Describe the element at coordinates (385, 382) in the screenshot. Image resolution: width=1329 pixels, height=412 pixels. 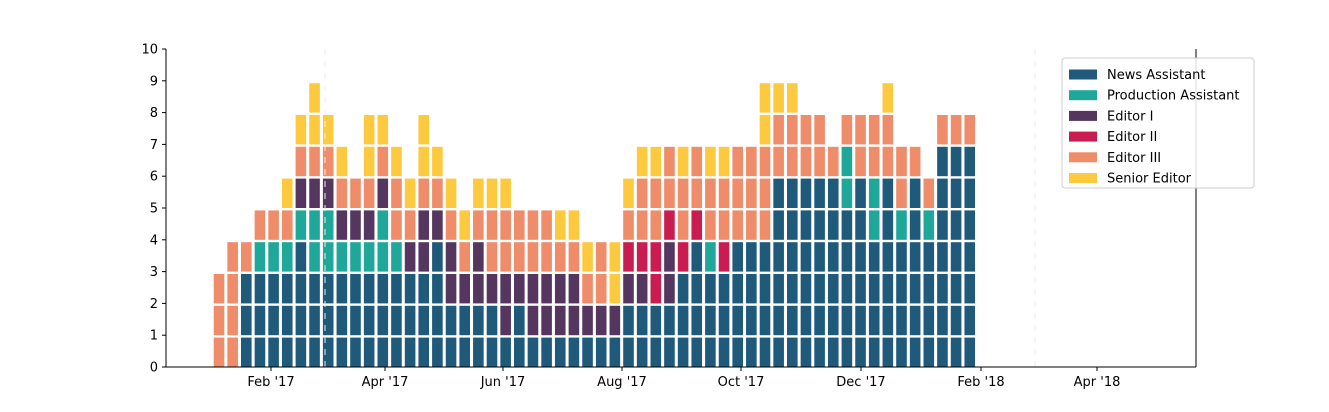
I see `x-tick-label: Apr '17` at that location.